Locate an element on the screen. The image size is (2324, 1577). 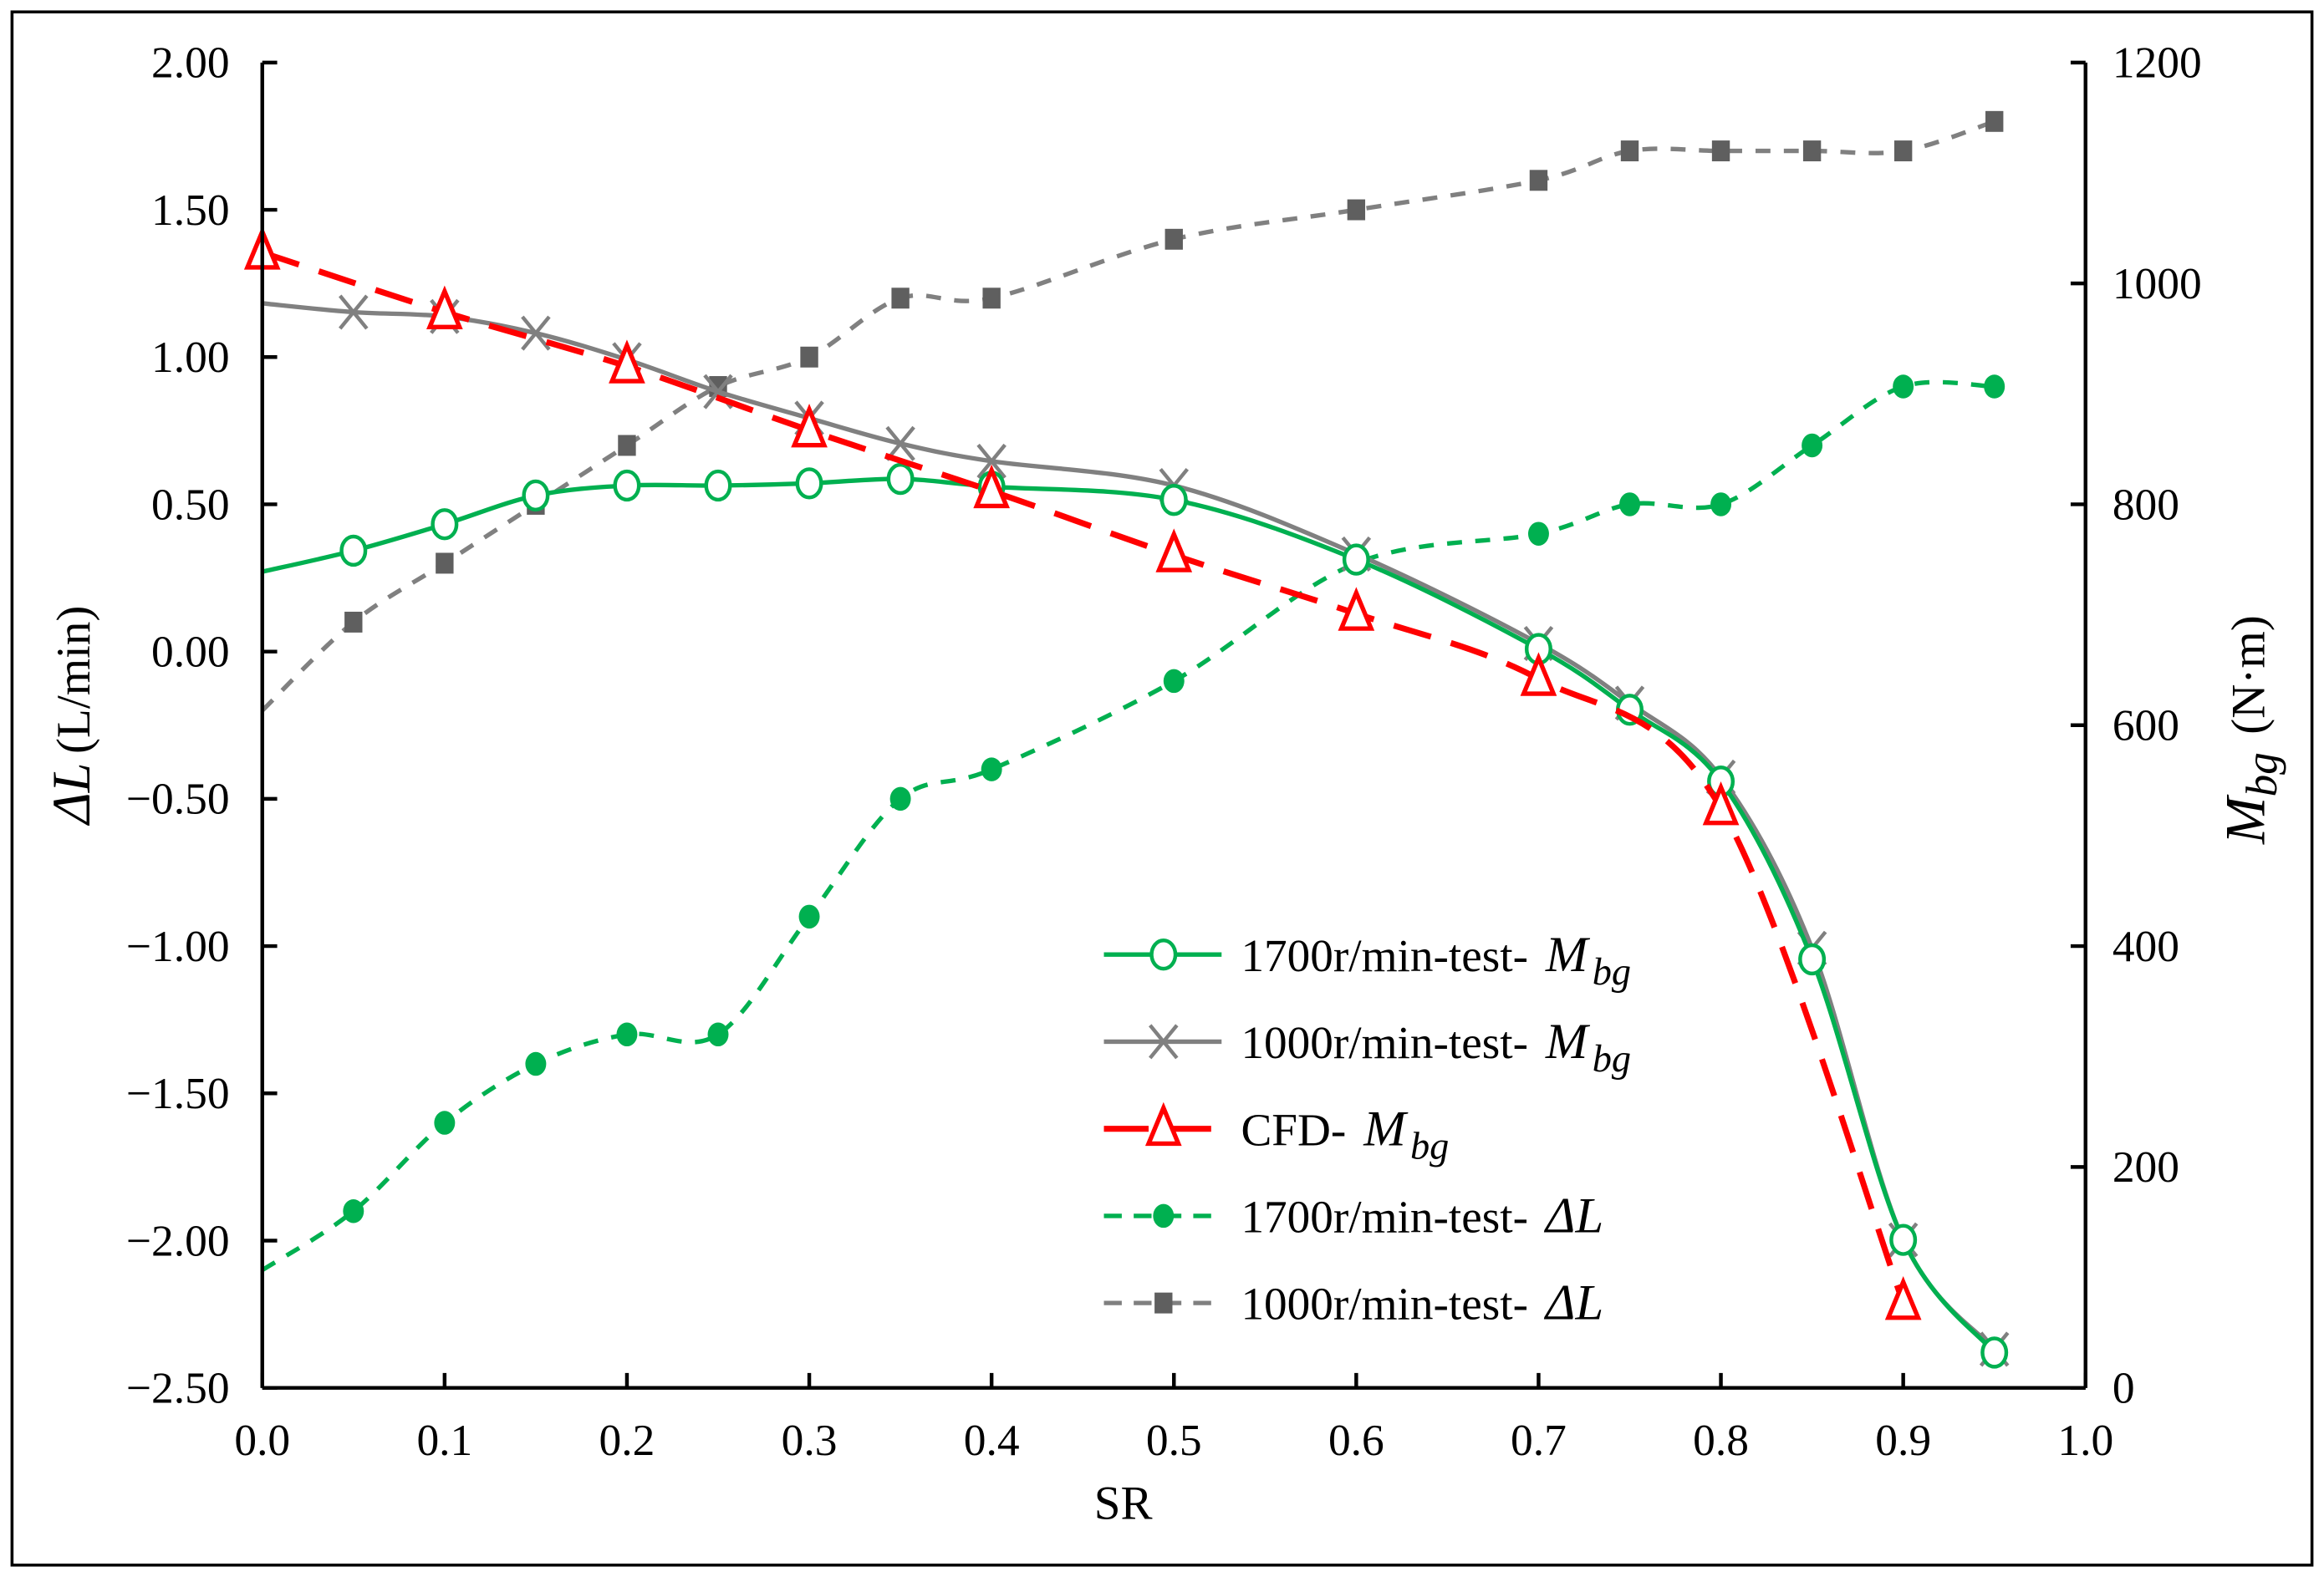
y-left-tick-label: 2.00 is located at coordinates (190, 63).